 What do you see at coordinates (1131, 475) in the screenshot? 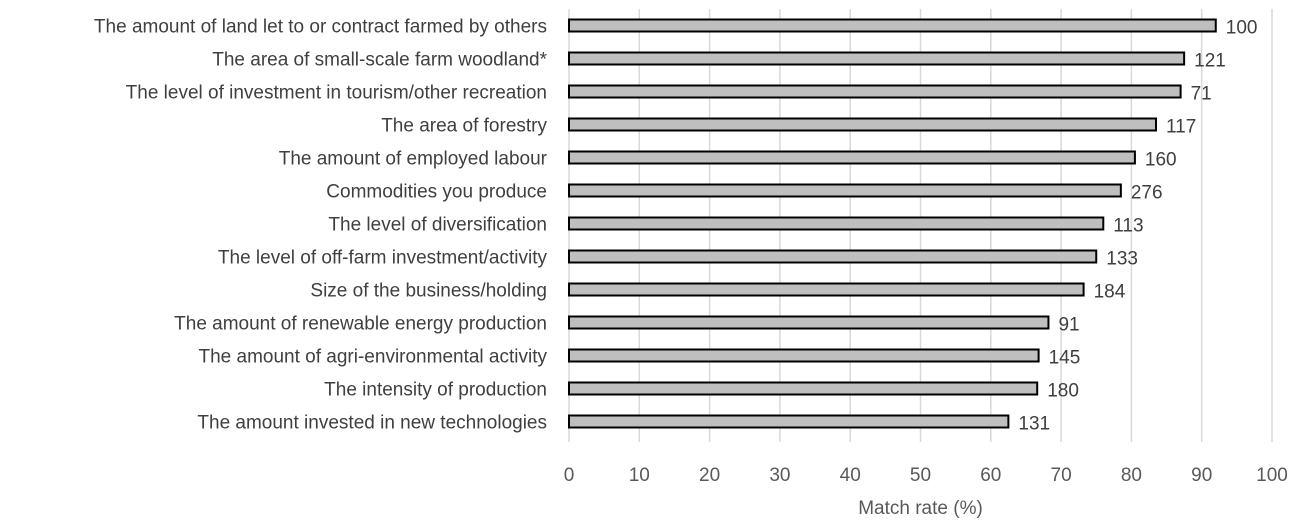
I see `x-tick-label: 80` at bounding box center [1131, 475].